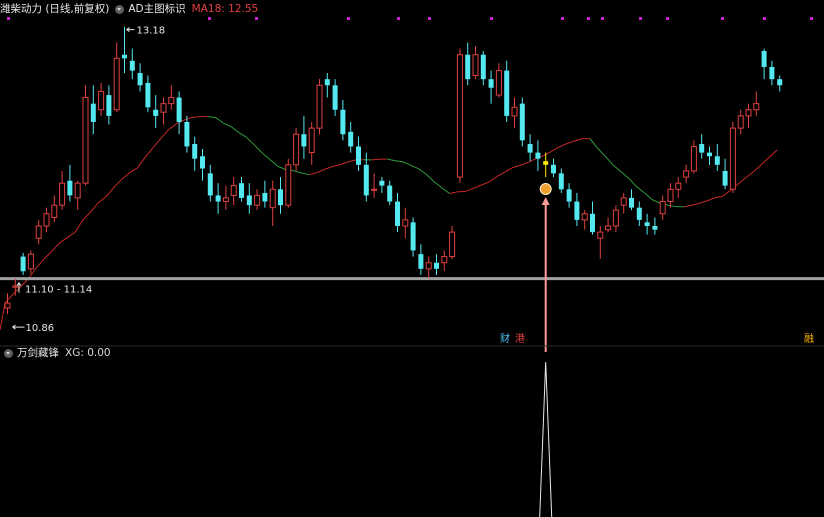 Image resolution: width=824 pixels, height=517 pixels. What do you see at coordinates (157, 9) in the screenshot?
I see `indicator-name: AD主图标识` at bounding box center [157, 9].